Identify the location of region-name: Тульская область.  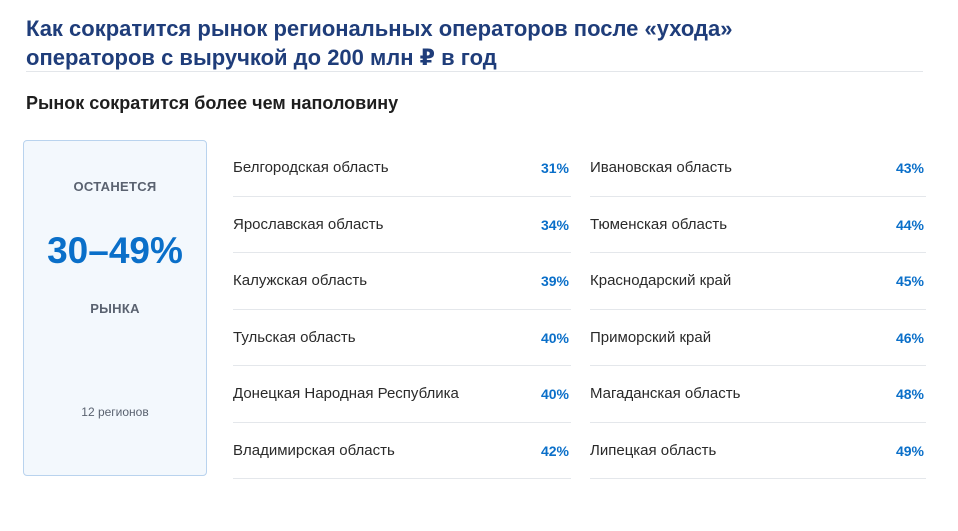
(294, 337).